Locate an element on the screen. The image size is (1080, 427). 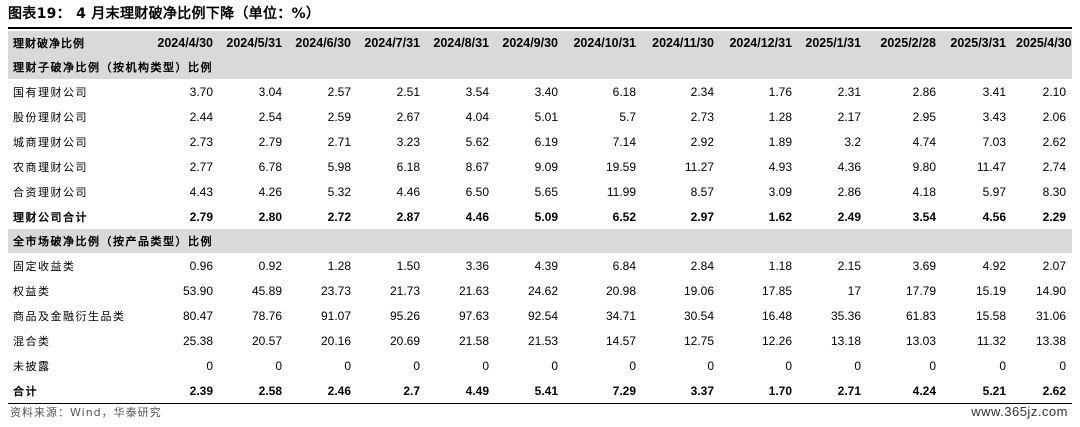
section-title: 全市场破净比例（按产品类型）比例 is located at coordinates (540, 241).